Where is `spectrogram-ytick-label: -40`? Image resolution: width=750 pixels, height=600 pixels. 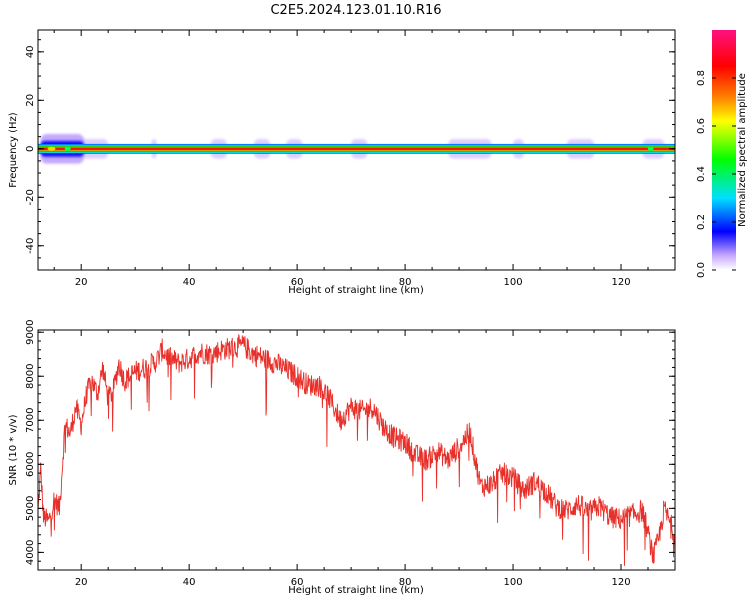
spectrogram-ytick-label: -40 is located at coordinates (30, 246).